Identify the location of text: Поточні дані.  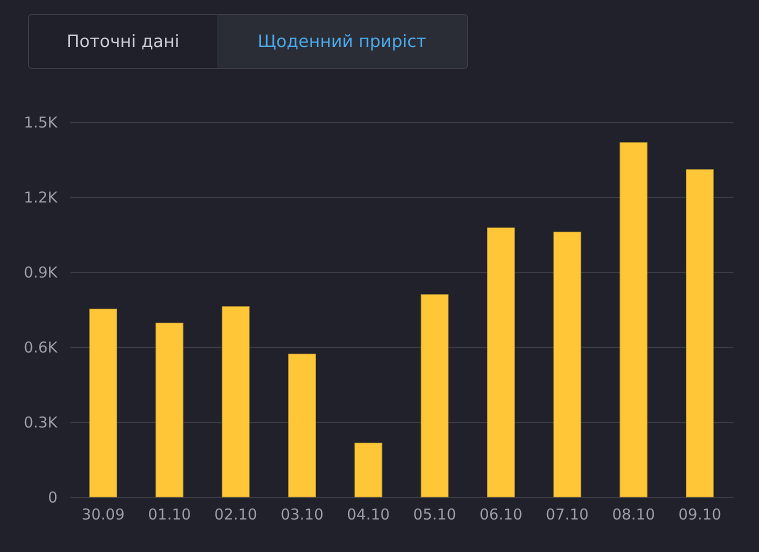
(123, 41).